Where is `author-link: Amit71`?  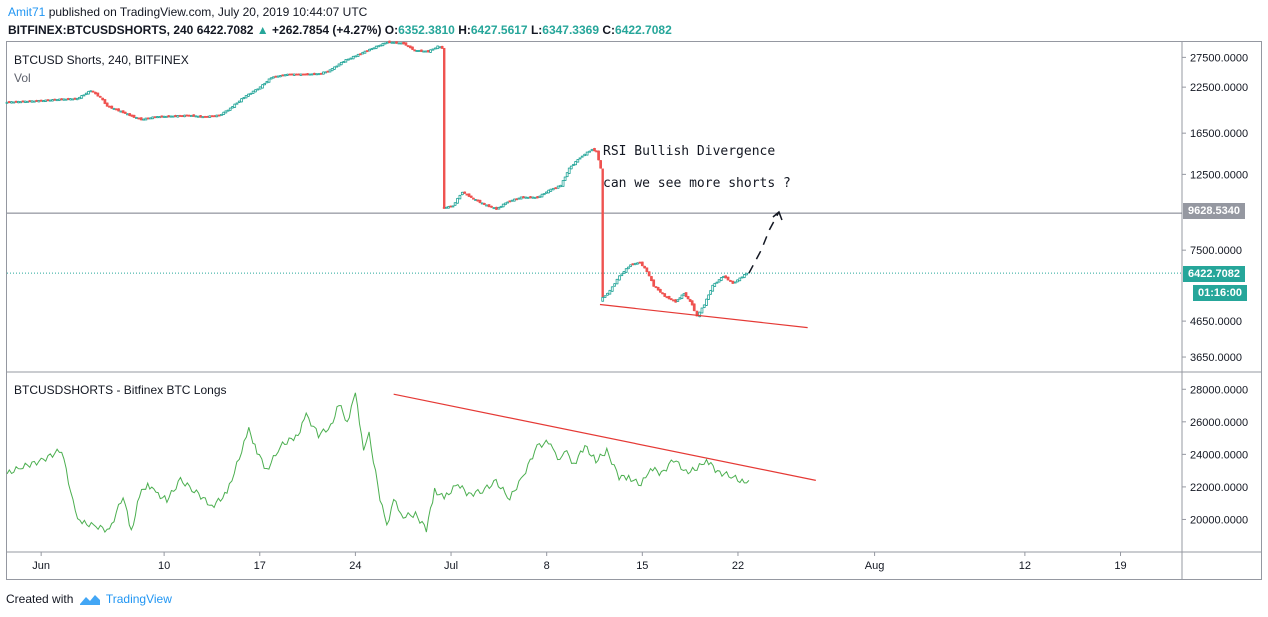
author-link: Amit71 is located at coordinates (27, 12).